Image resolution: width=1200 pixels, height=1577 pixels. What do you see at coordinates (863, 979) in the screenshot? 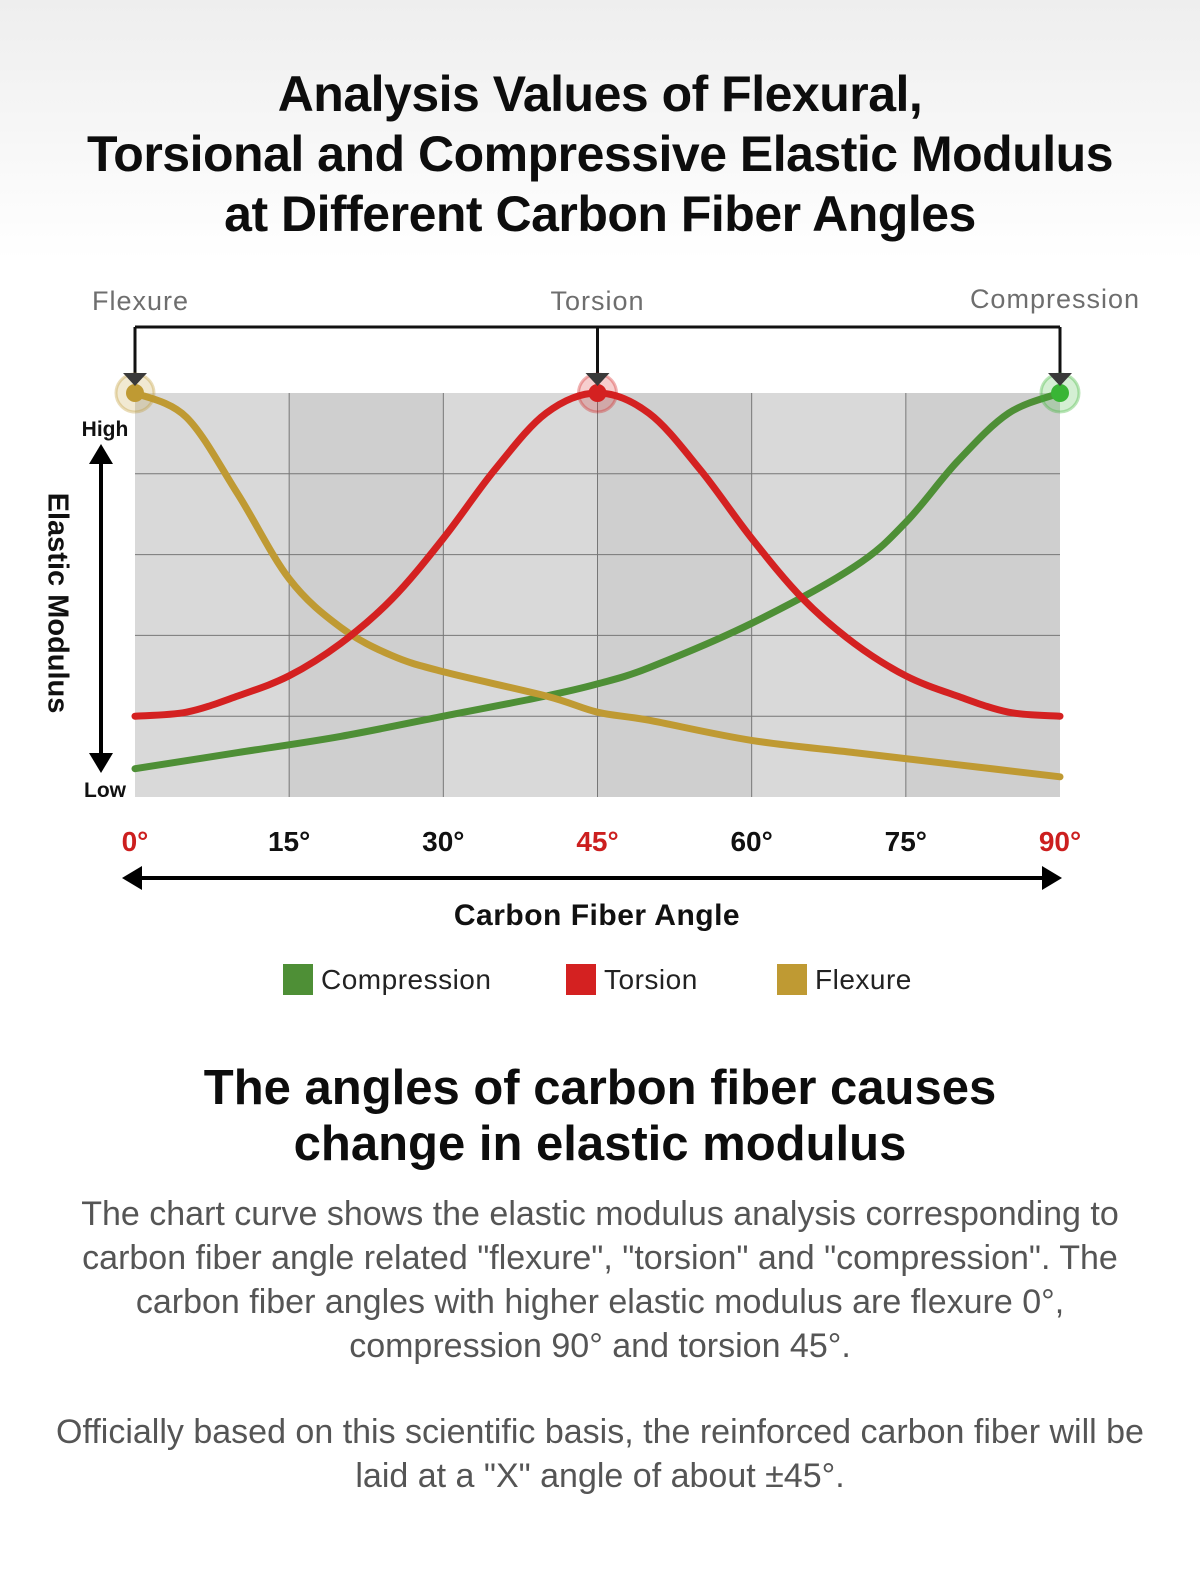
I see `legend-label-flexure: Flexure` at bounding box center [863, 979].